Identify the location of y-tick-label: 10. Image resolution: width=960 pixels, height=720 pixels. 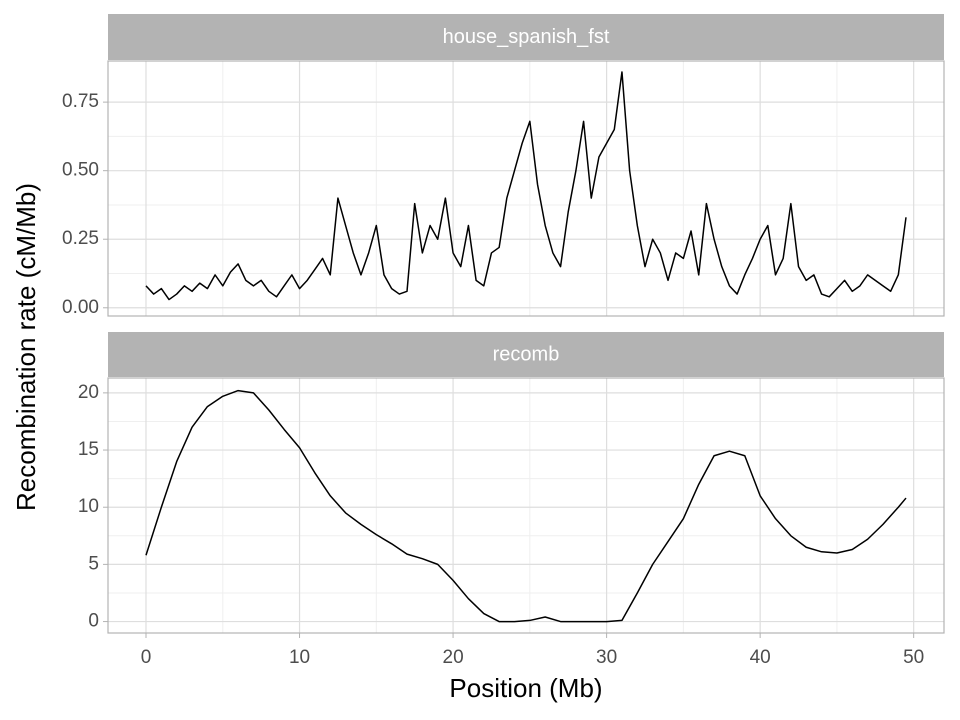
(88, 506).